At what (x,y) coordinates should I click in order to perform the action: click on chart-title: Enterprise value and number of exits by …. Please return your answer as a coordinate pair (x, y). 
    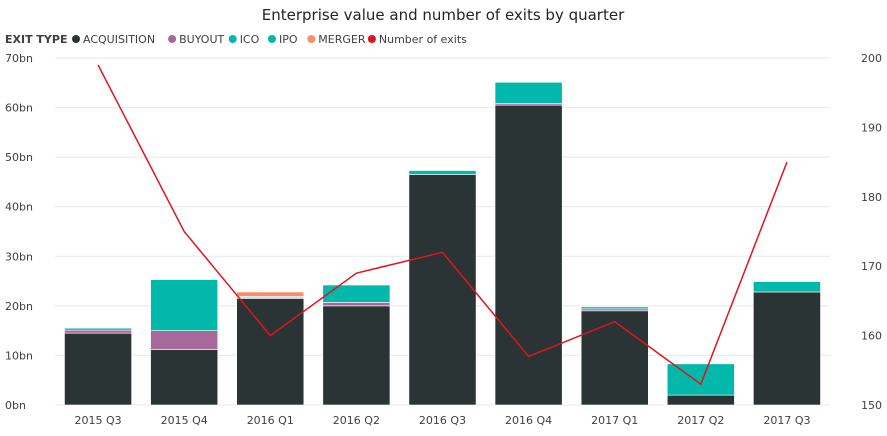
    Looking at the image, I should click on (443, 15).